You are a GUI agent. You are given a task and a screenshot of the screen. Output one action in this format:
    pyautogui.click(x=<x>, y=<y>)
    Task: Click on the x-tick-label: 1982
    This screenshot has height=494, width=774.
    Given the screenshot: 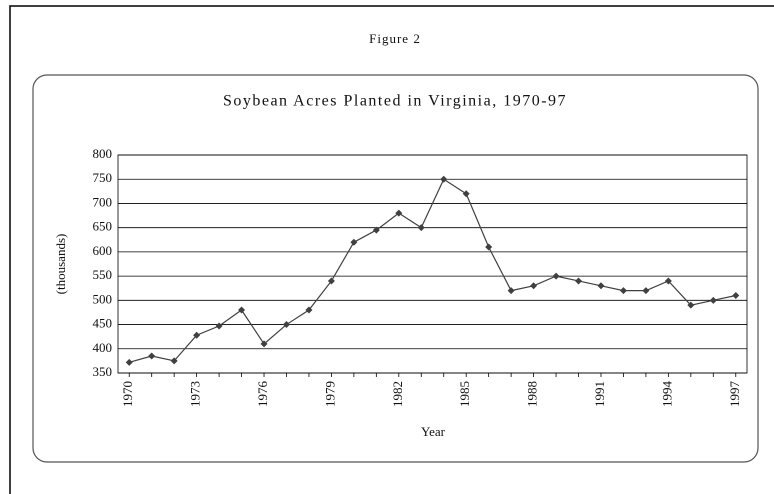 What is the action you would take?
    pyautogui.click(x=397, y=394)
    